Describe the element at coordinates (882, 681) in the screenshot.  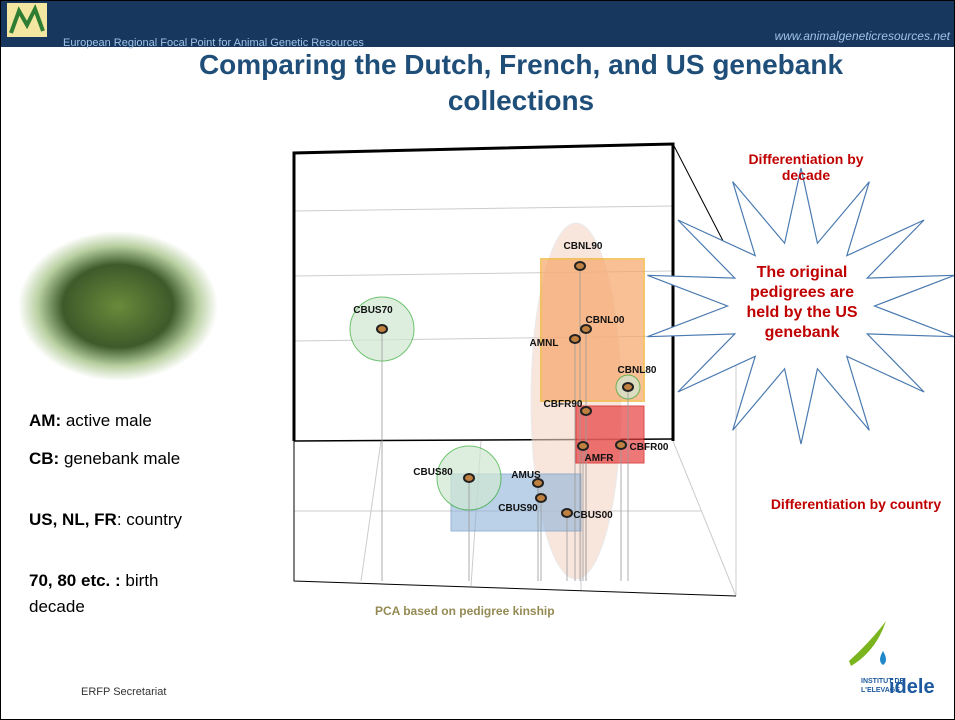
I see `logo-line1: INSTITUT DE` at that location.